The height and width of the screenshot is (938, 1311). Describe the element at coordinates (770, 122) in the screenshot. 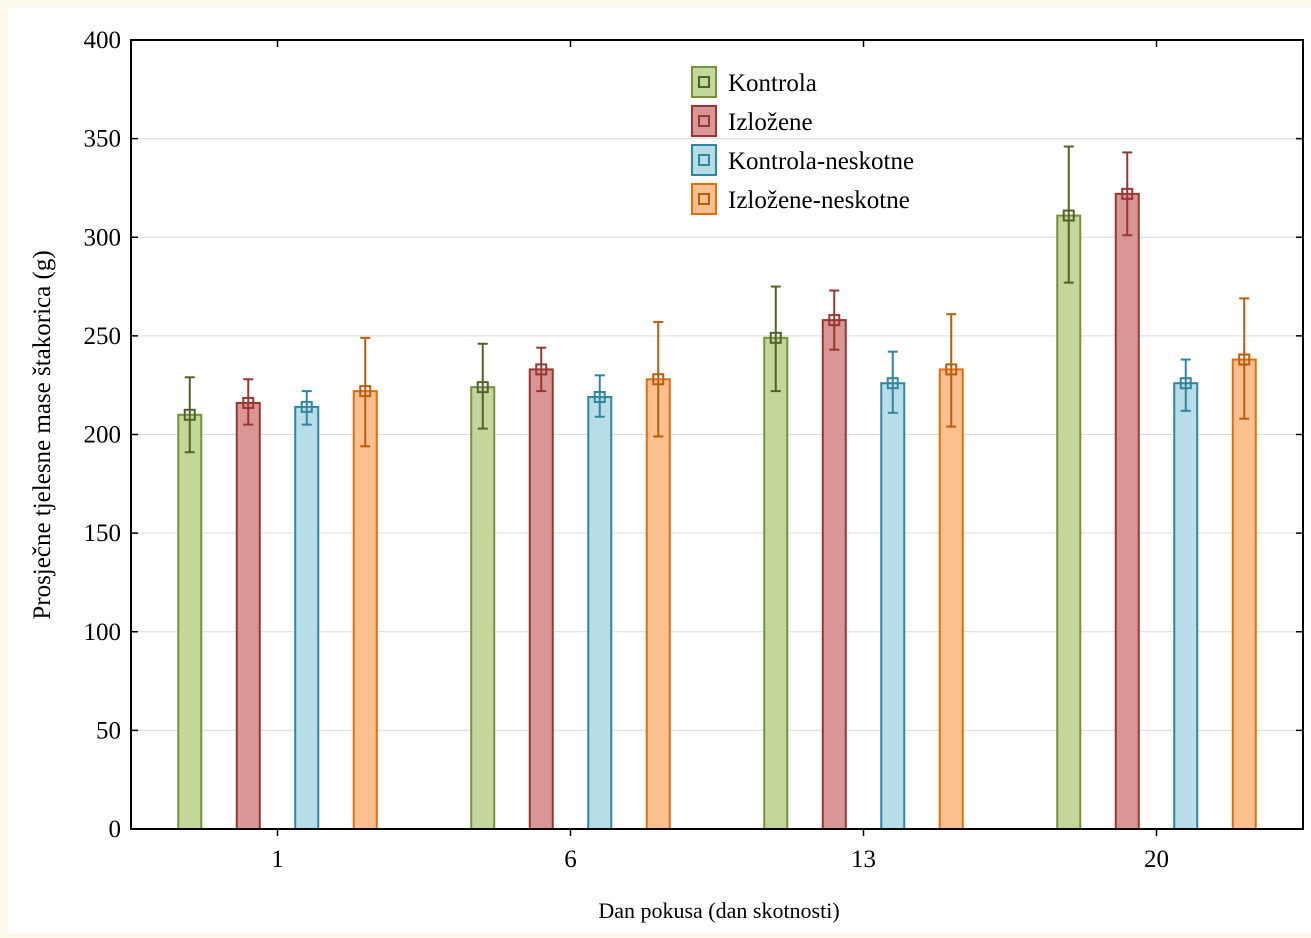

I see `legend-label: Izložene` at that location.